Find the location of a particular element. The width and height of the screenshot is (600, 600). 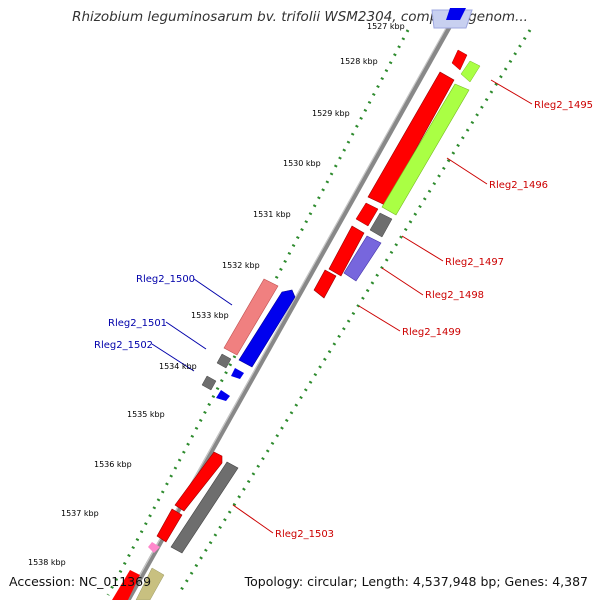

gene-label-rleg2-1499: Rleg2_1499 is located at coordinates (431, 332).